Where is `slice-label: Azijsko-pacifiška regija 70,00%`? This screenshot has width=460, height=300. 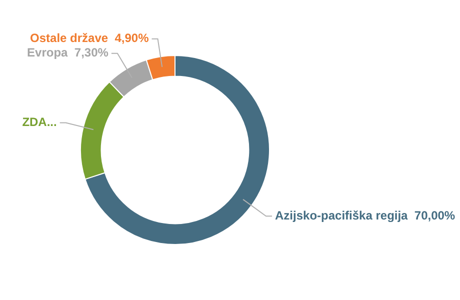 slice-label: Azijsko-pacifiška regija 70,00% is located at coordinates (365, 215).